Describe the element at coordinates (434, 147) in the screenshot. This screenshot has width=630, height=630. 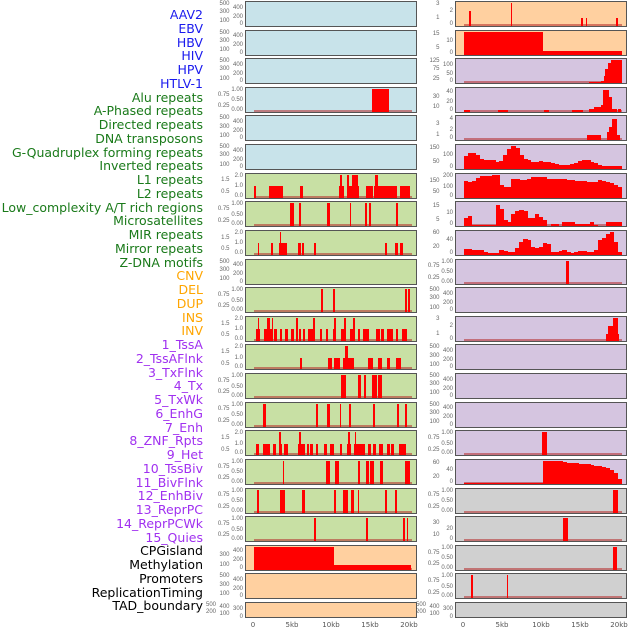
I see `y-tick-label: 150` at that location.